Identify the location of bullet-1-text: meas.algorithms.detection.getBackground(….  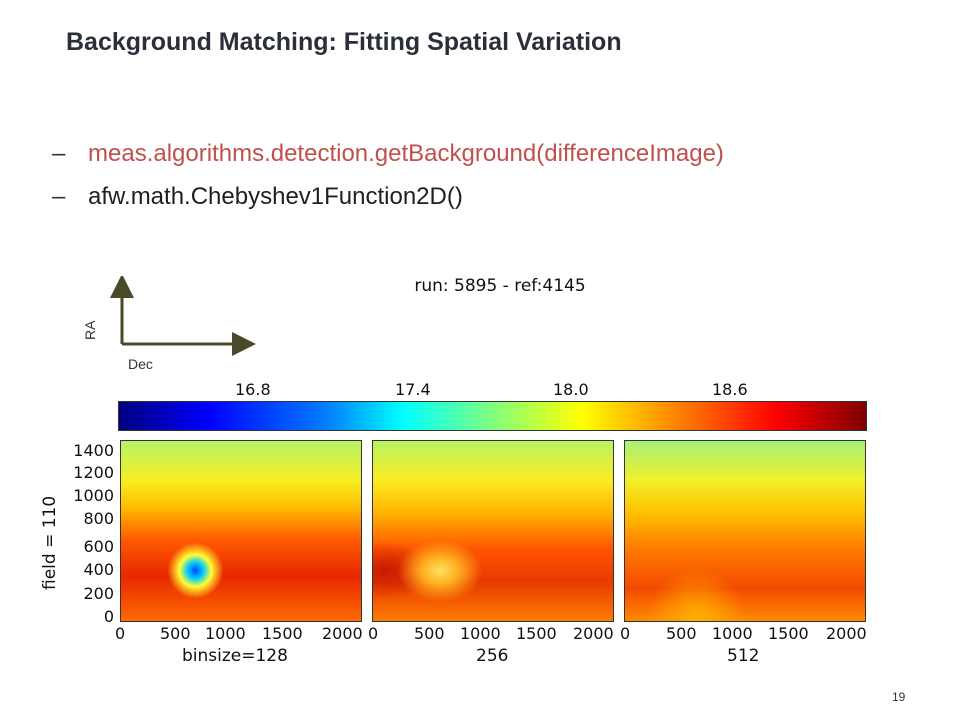
(406, 153).